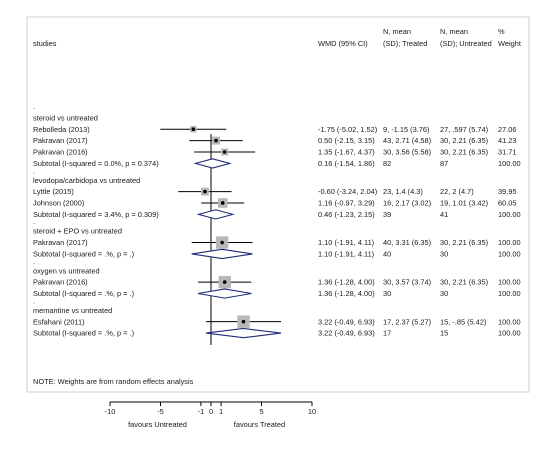 The width and height of the screenshot is (550, 450). Describe the element at coordinates (387, 293) in the screenshot. I see `subtotal-treated-n: 30` at that location.